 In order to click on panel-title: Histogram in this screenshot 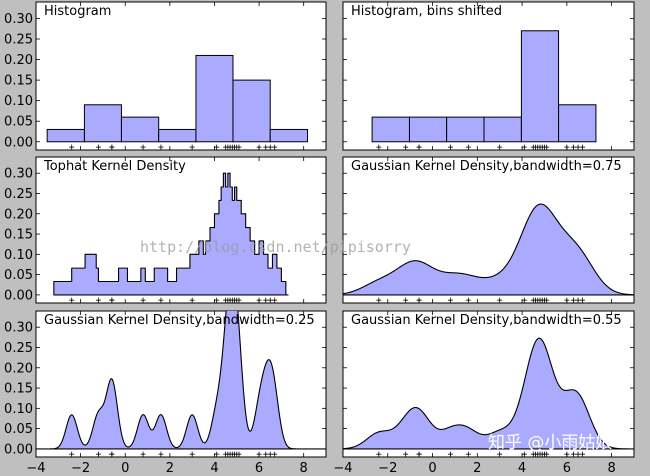, I will do `click(77, 11)`.